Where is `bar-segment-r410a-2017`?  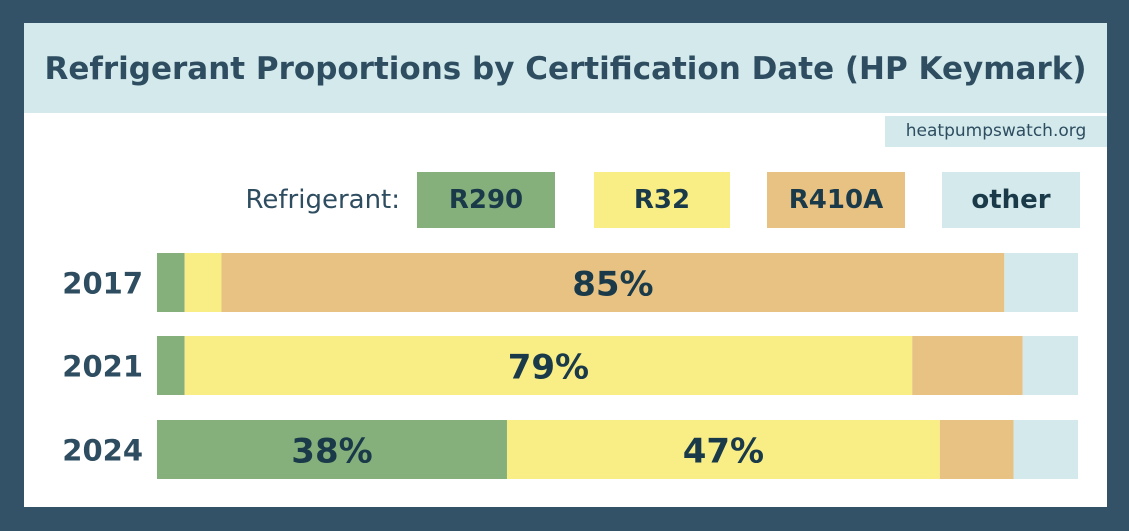
bar-segment-r410a-2017 is located at coordinates (613, 282).